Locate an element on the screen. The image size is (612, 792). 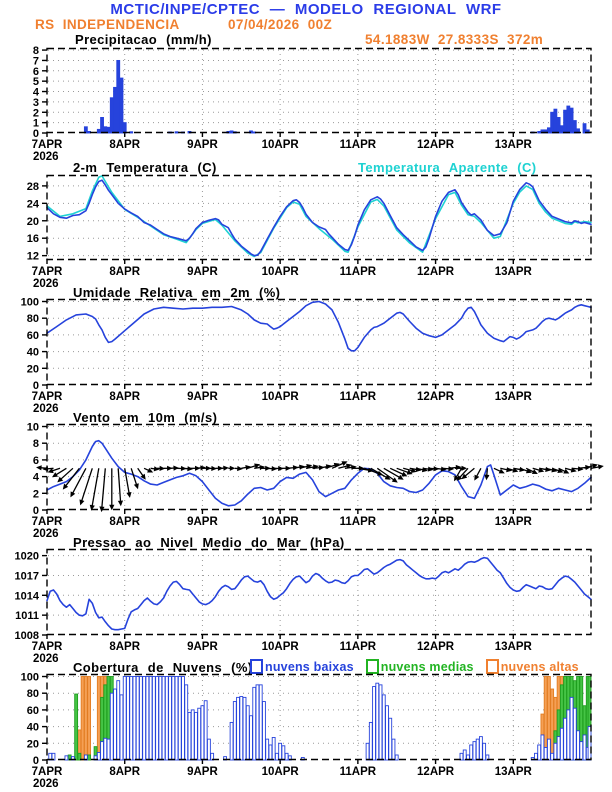
y-tick-label: 5 is located at coordinates (36, 82).